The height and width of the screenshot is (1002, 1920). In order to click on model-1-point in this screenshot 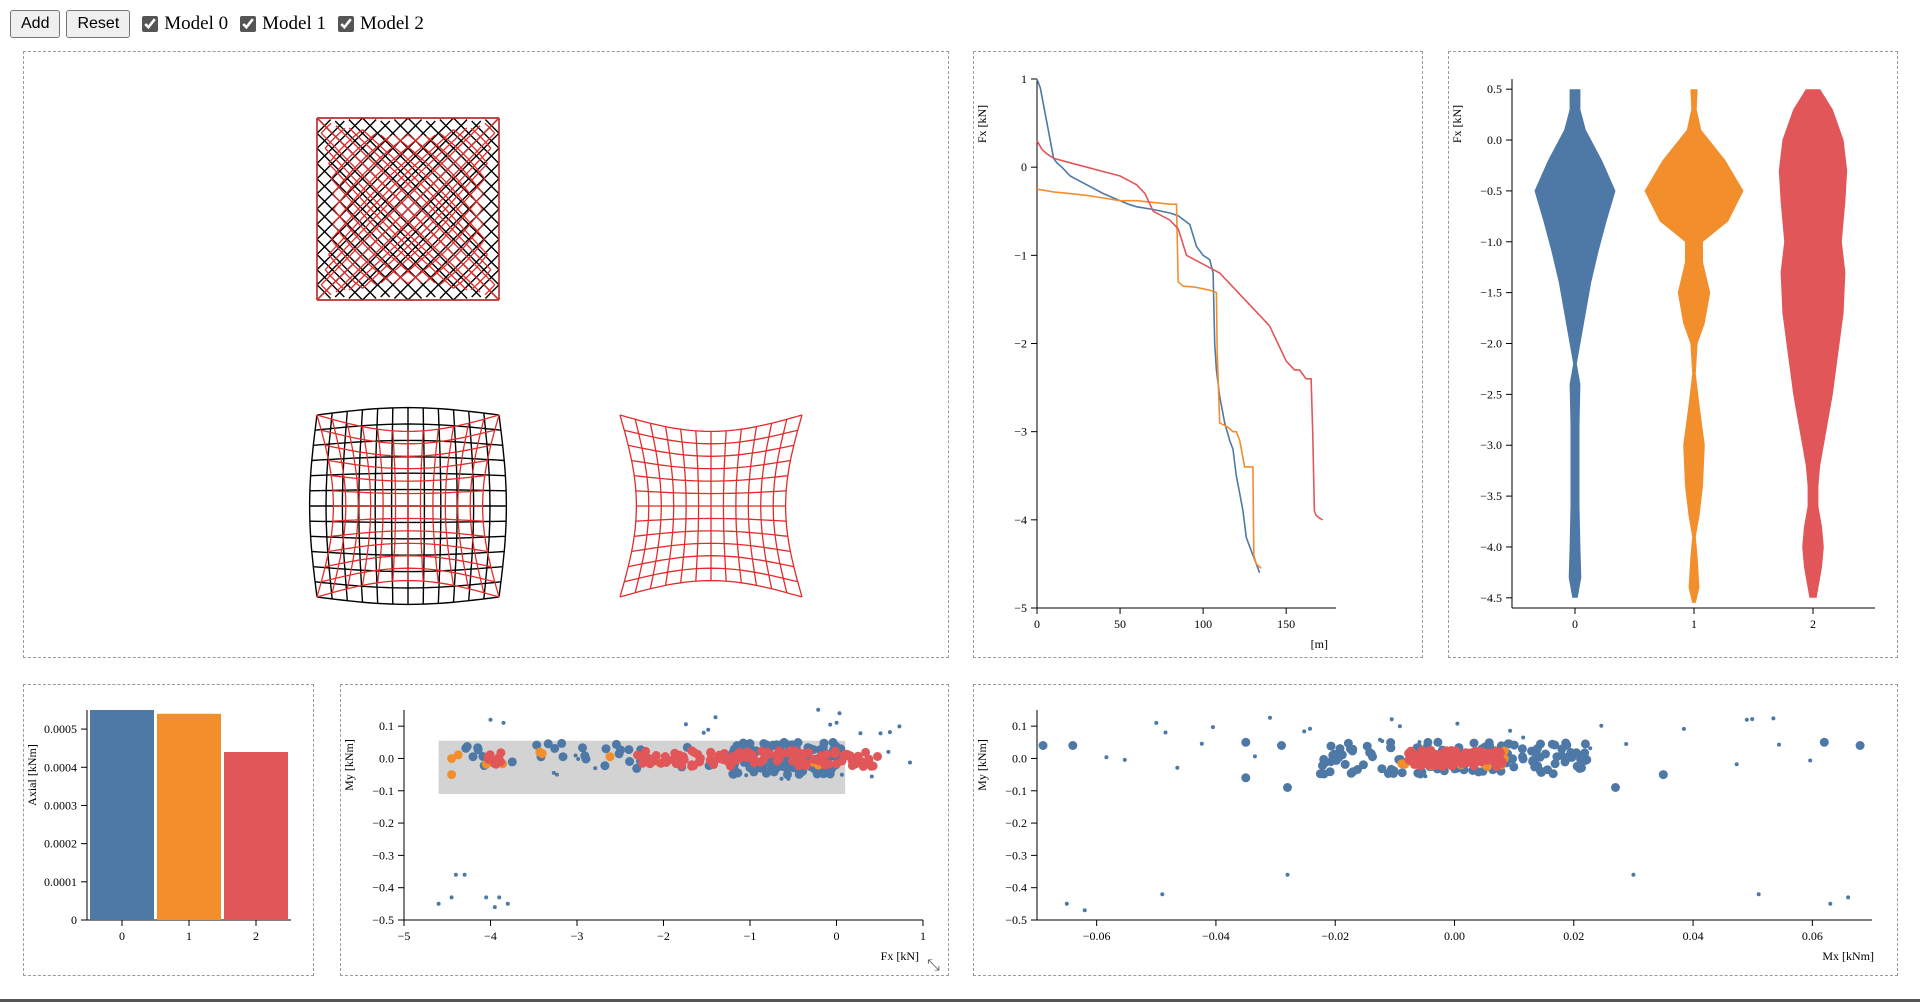, I will do `click(452, 775)`.